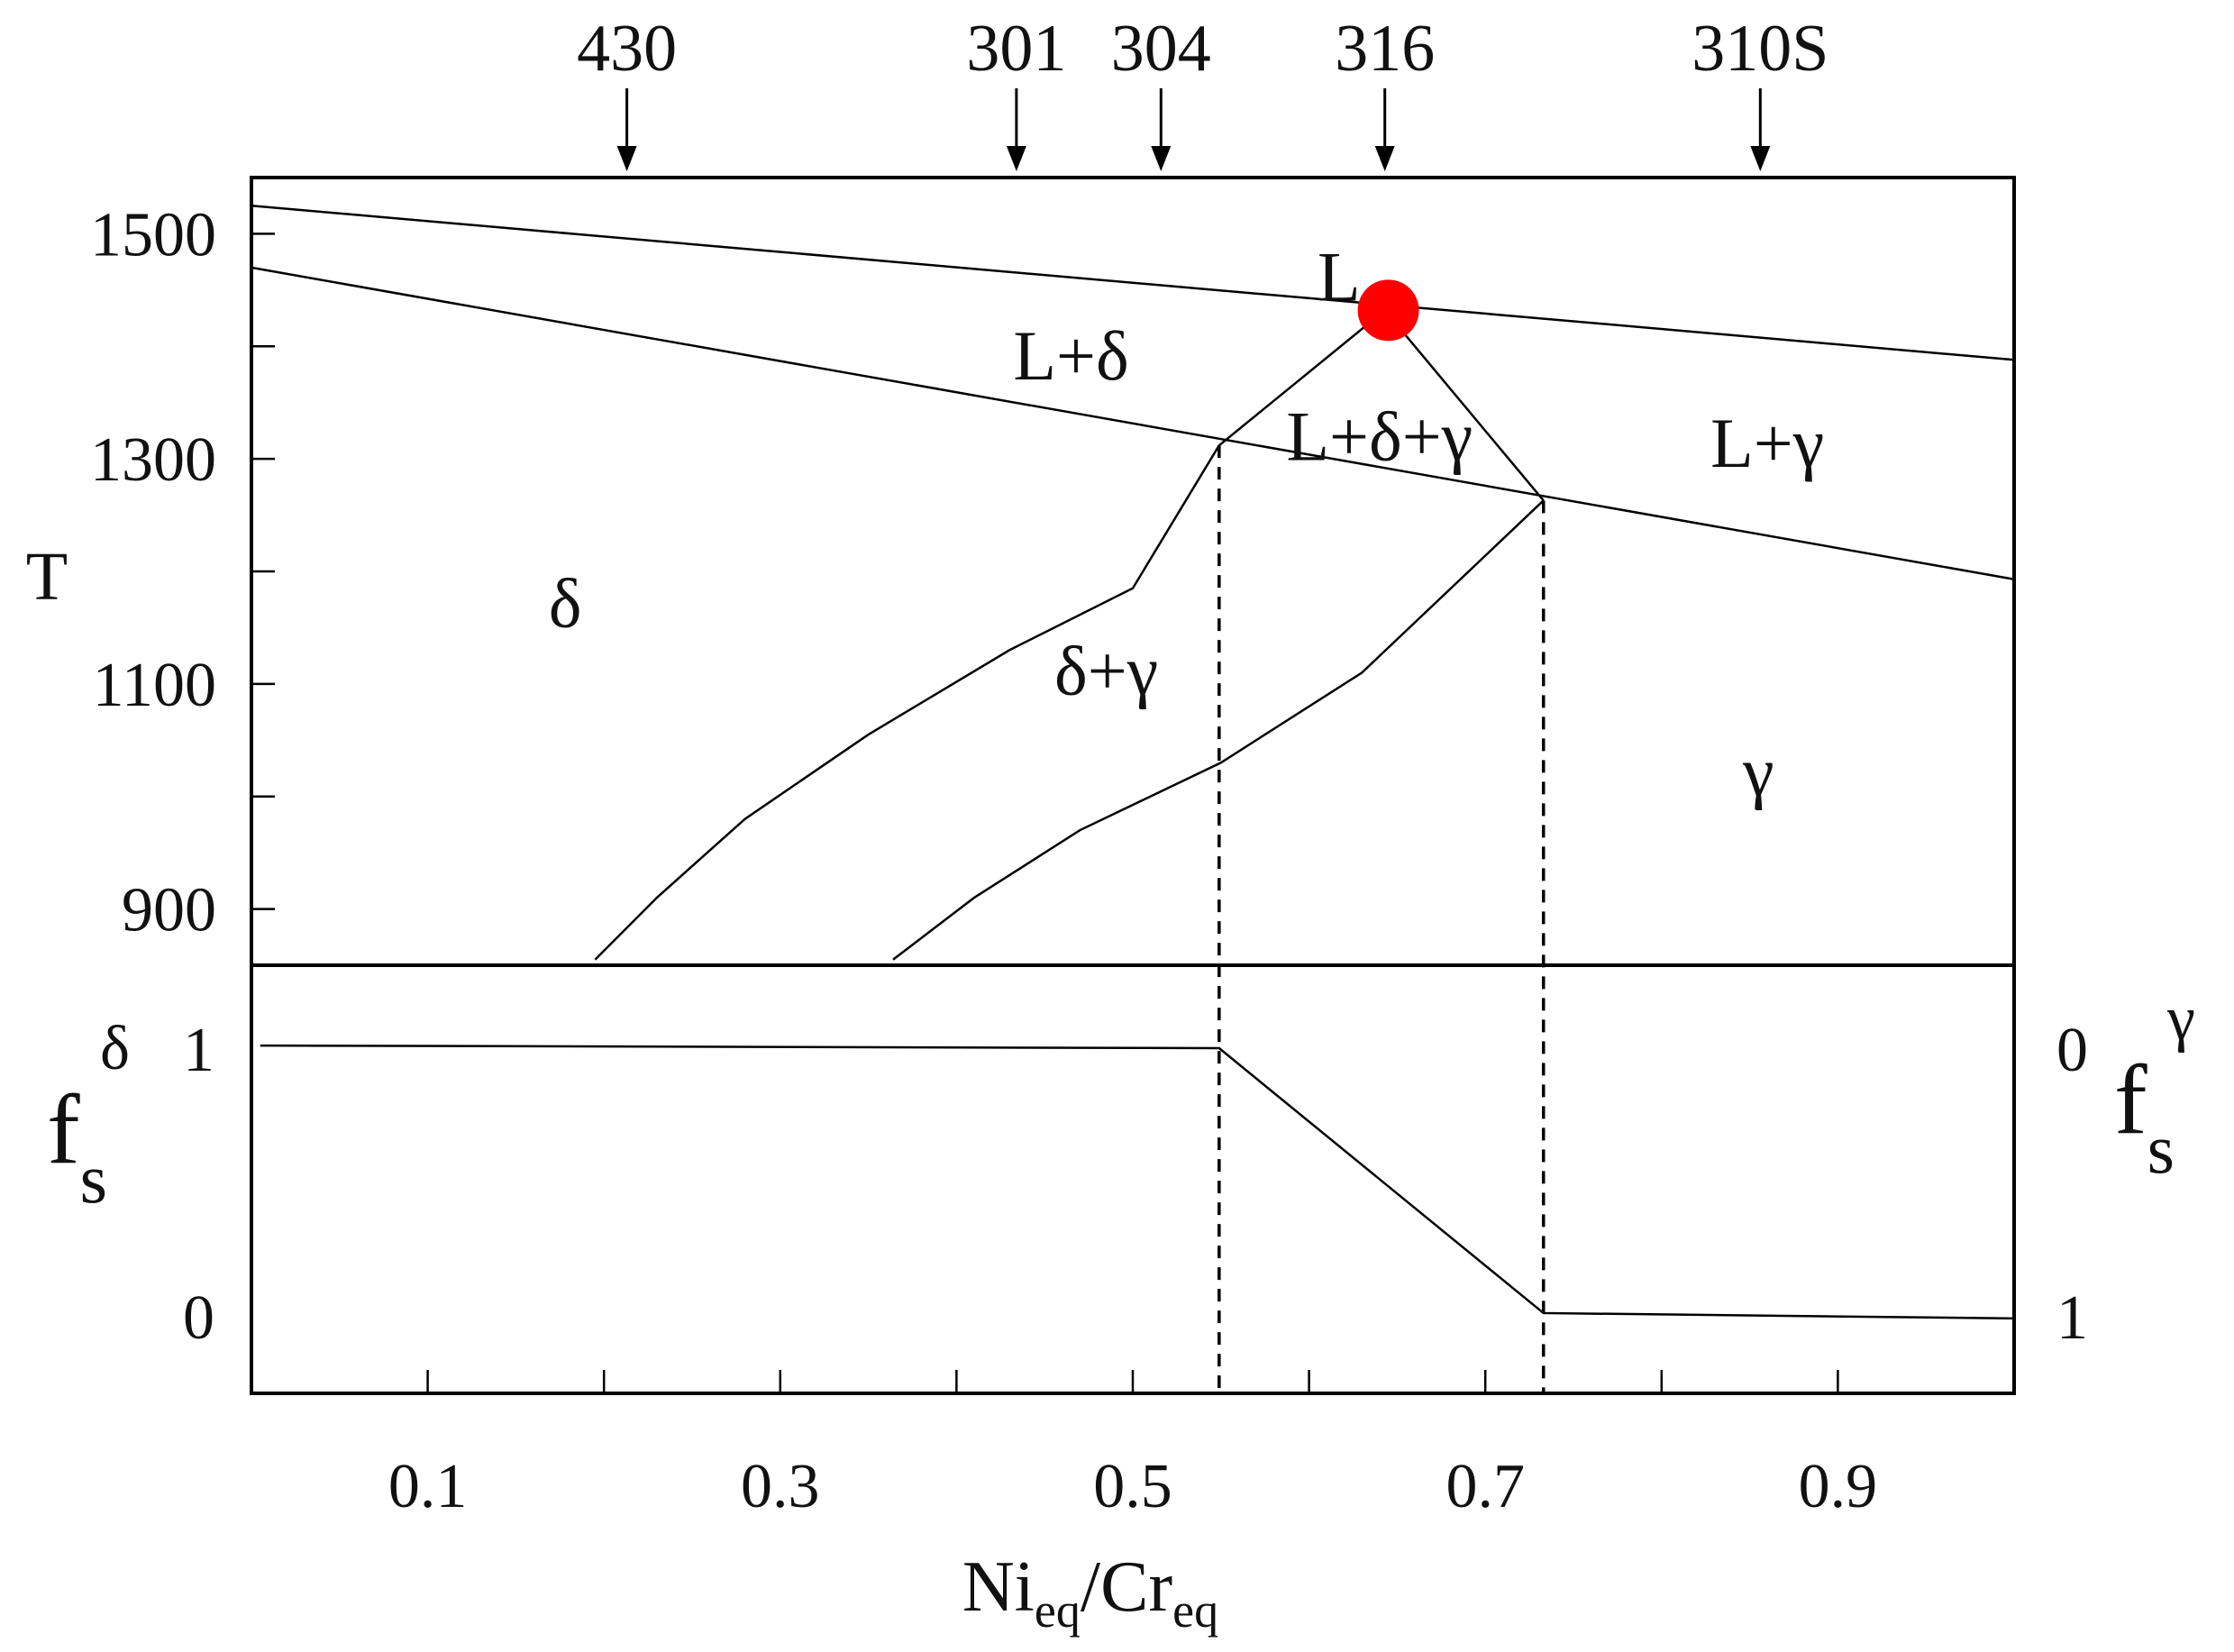 The image size is (2234, 1652). Describe the element at coordinates (47, 577) in the screenshot. I see `y-axis-label: T` at that location.